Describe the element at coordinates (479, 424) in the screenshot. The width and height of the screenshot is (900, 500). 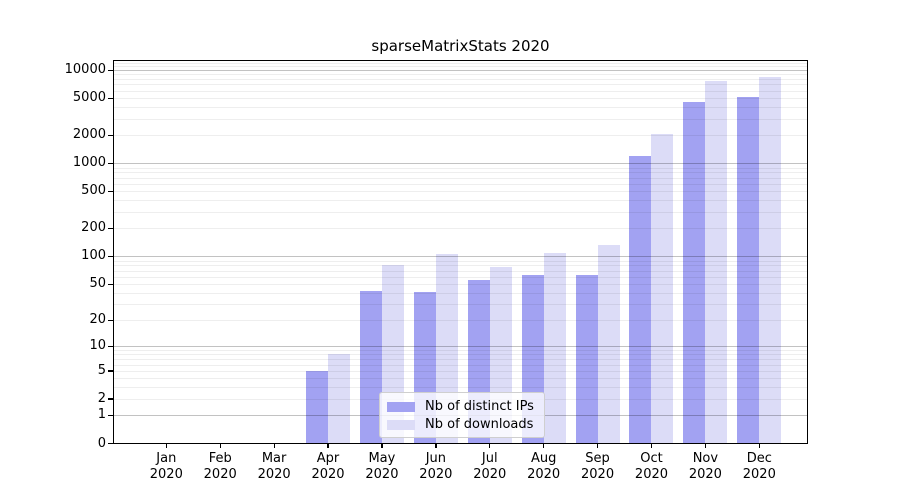
I see `legend-label-downloads: Nb of downloads` at that location.